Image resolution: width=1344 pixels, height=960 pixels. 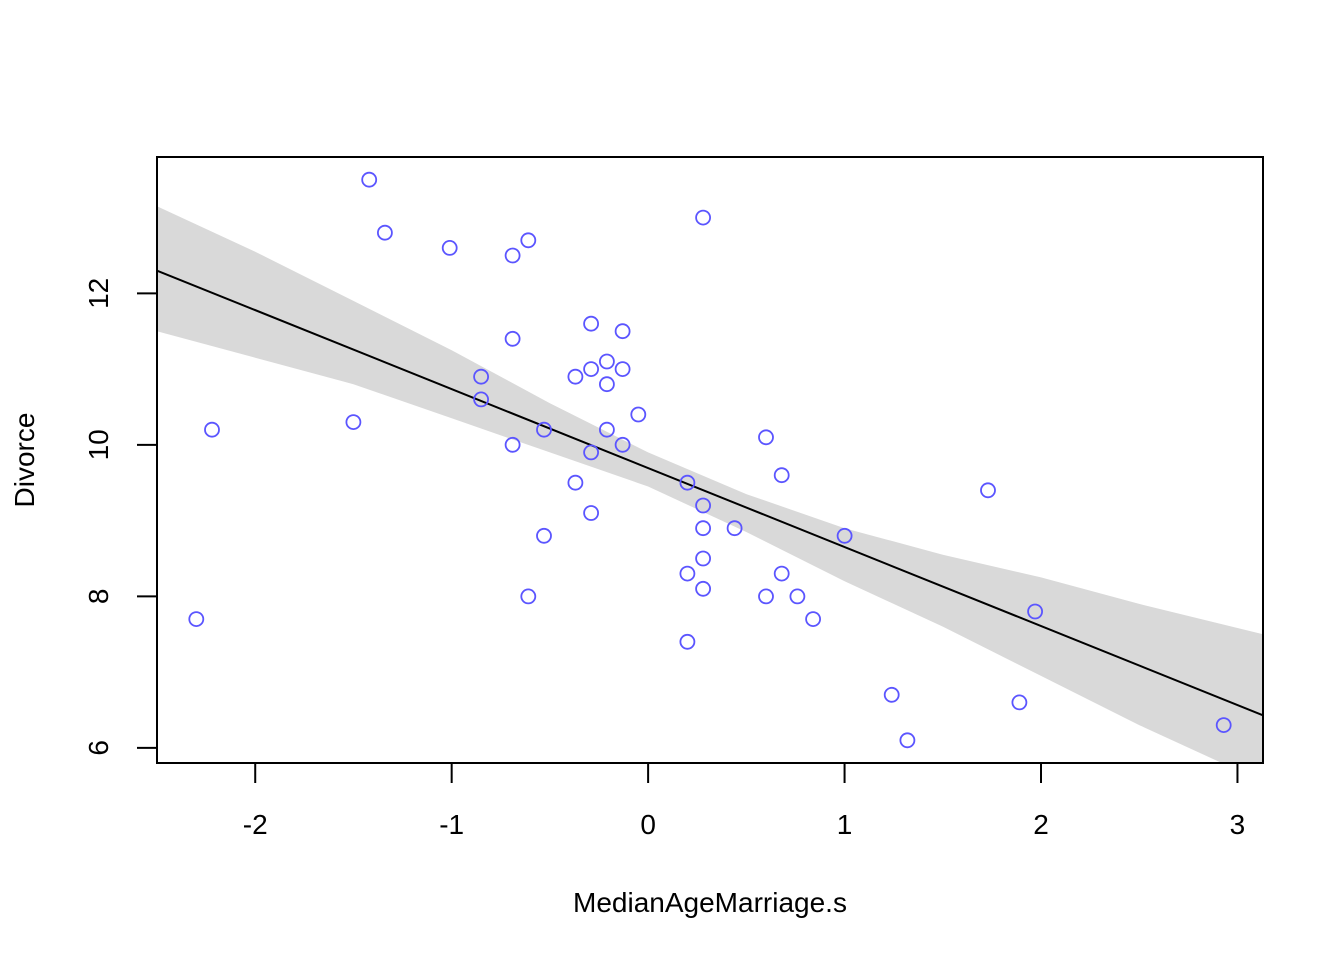 I want to click on x-axis-title: MedianAgeMarriage.s, so click(x=710, y=902).